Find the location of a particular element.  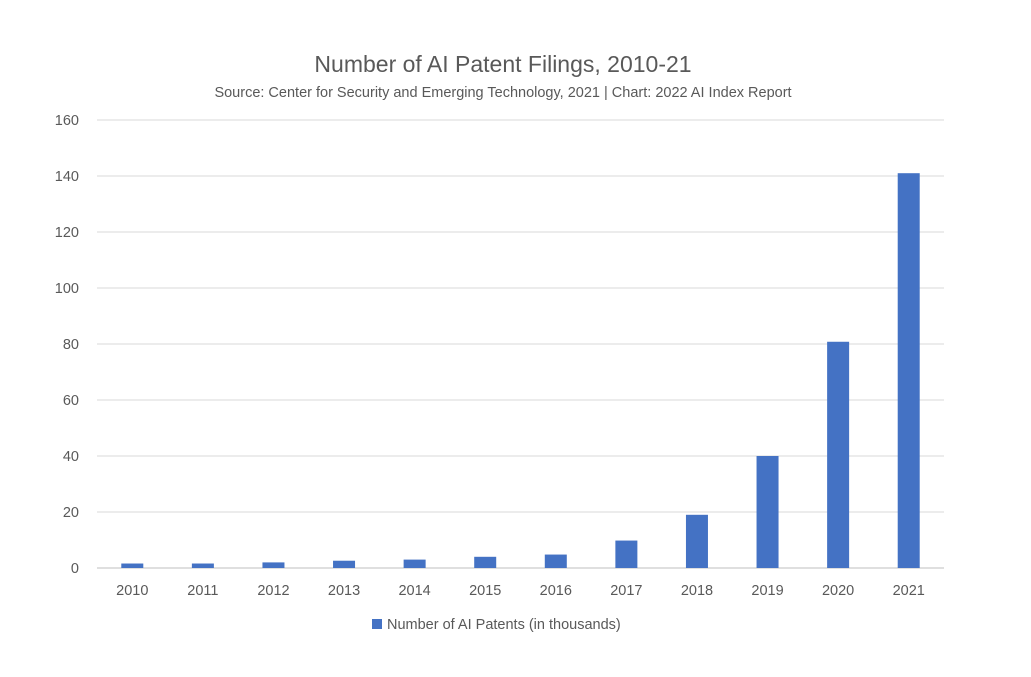

x-tick-label: 2016 is located at coordinates (556, 591).